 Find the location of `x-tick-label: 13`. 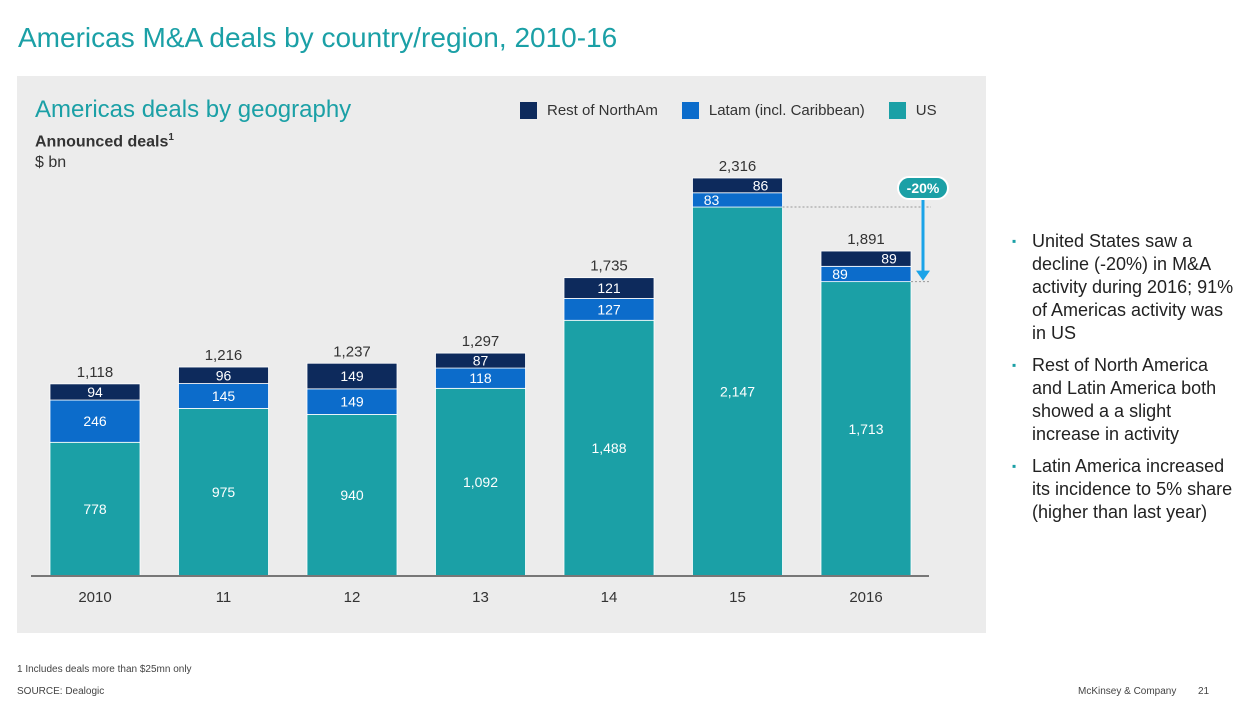

x-tick-label: 13 is located at coordinates (480, 597).